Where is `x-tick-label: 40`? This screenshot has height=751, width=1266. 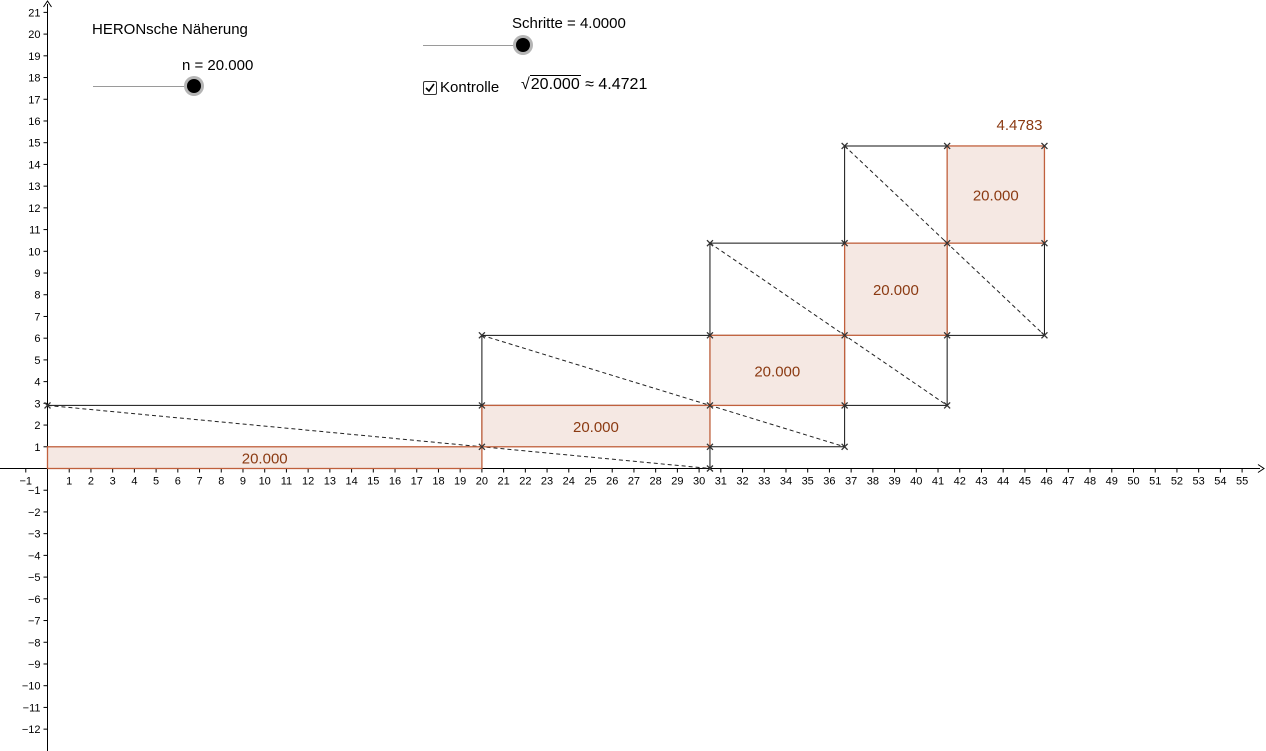
x-tick-label: 40 is located at coordinates (916, 482).